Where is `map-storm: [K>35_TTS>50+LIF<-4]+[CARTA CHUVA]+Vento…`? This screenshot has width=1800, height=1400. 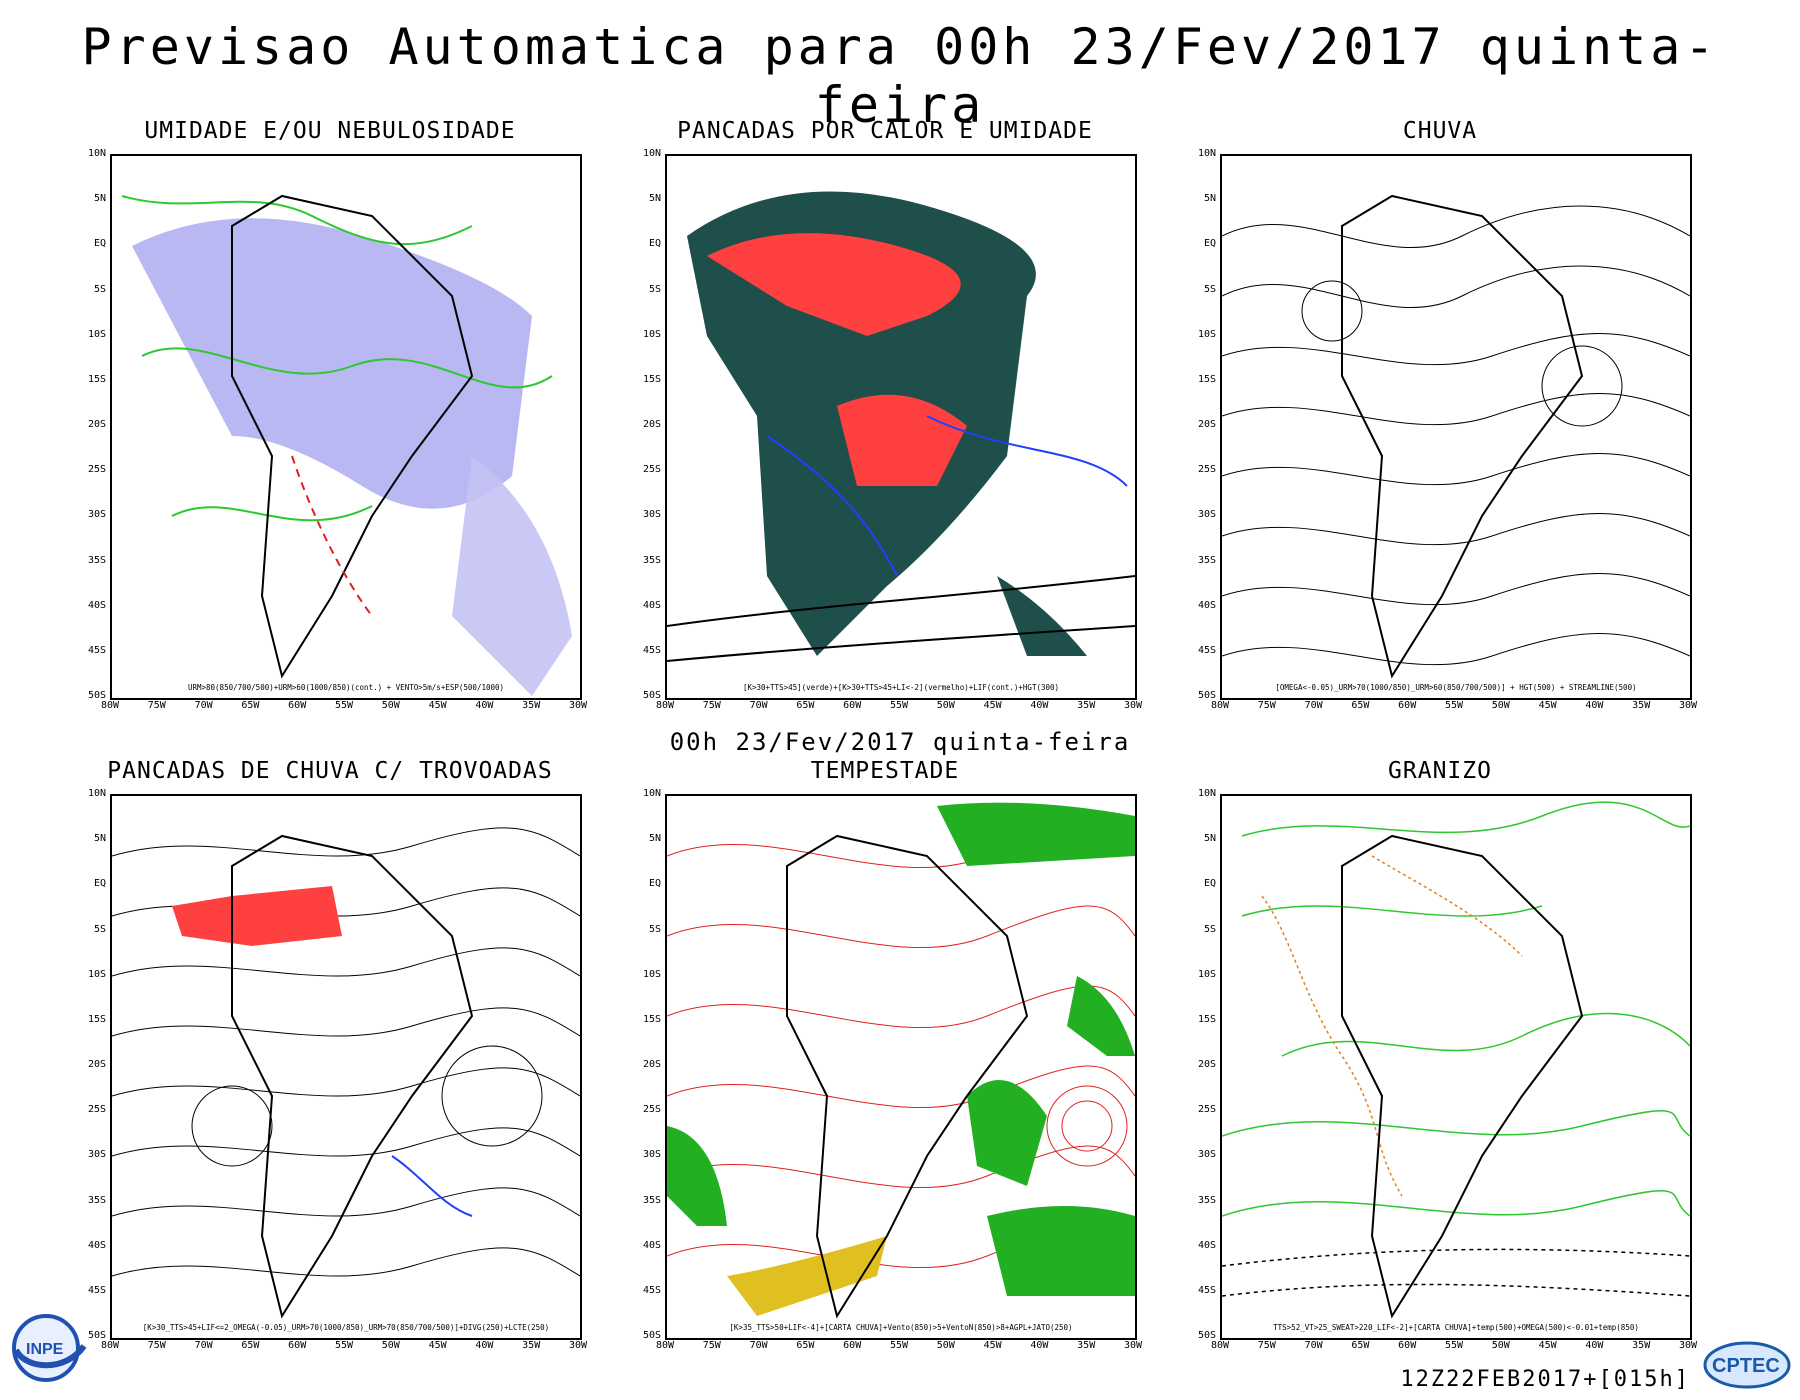 map-storm: [K>35_TTS>50+LIF<-4]+[CARTA CHUVA]+Vento… is located at coordinates (901, 1067).